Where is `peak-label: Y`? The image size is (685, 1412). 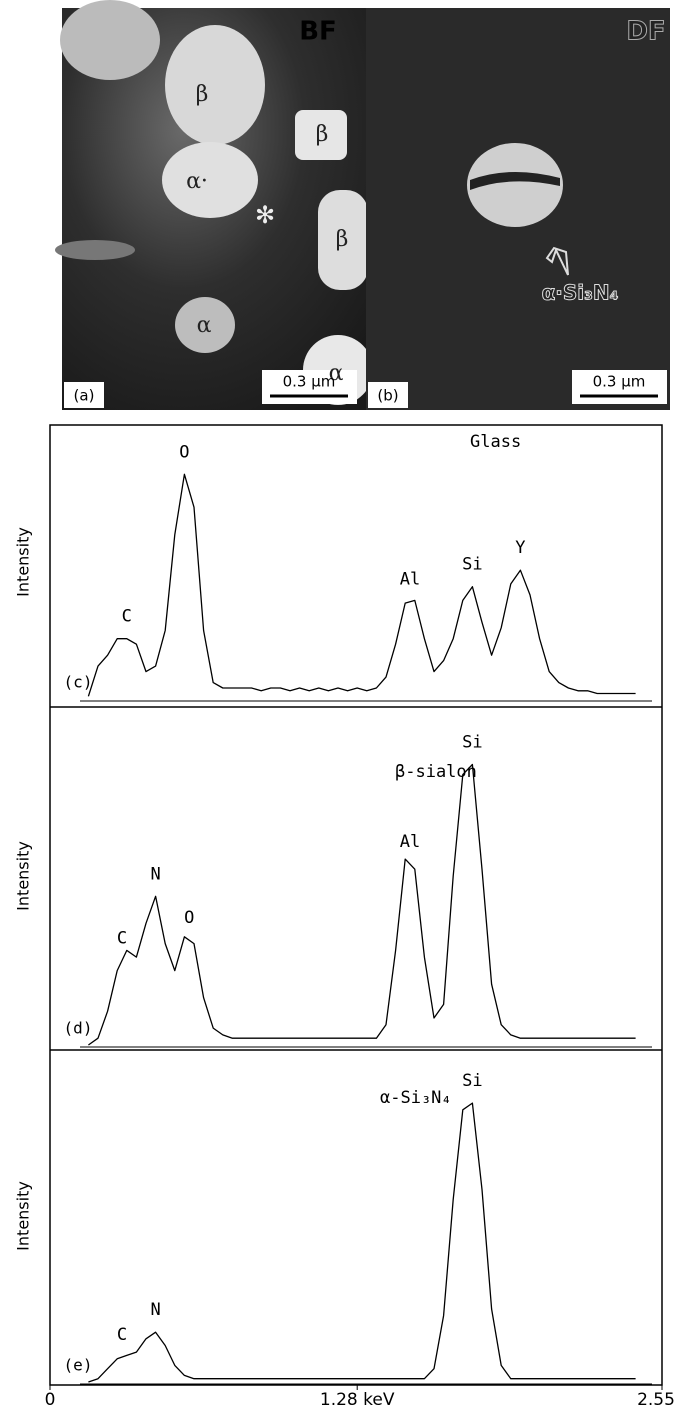
peak-label: Y is located at coordinates (520, 548).